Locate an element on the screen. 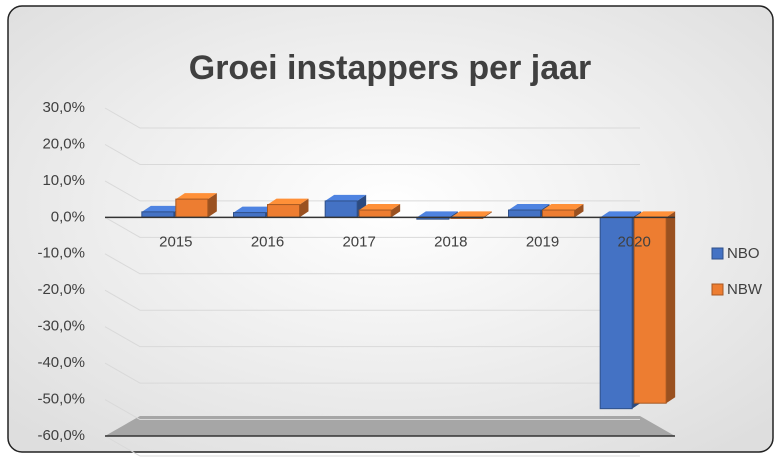  y-tick-label: 0,0% is located at coordinates (68, 216).